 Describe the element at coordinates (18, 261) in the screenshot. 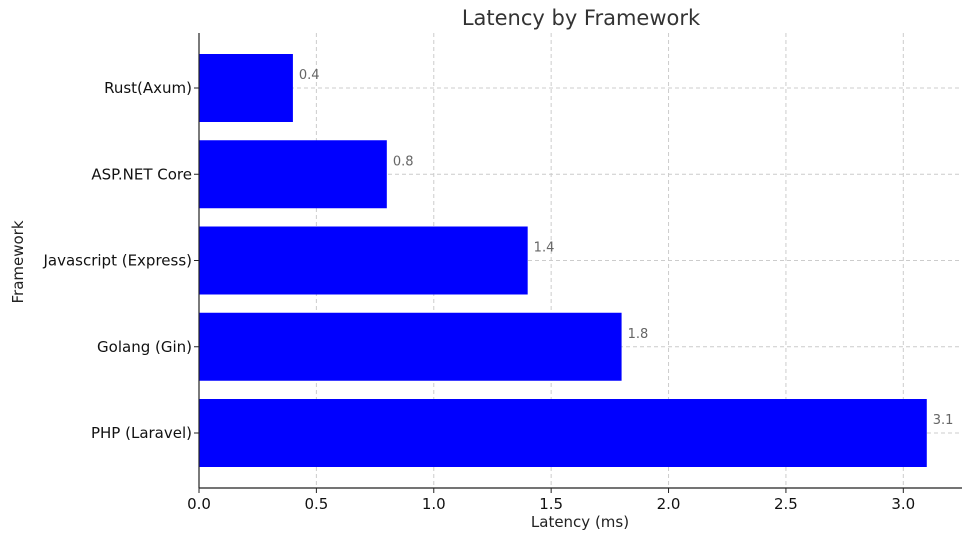

I see `y-axis-label: Framework` at that location.